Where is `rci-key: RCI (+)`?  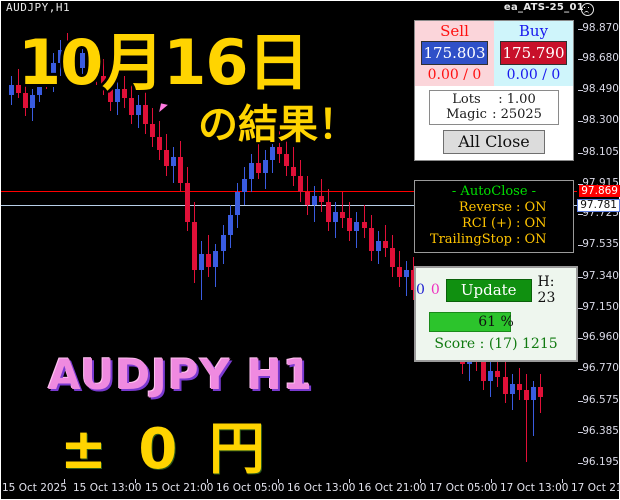 rci-key: RCI (+) is located at coordinates (486, 223).